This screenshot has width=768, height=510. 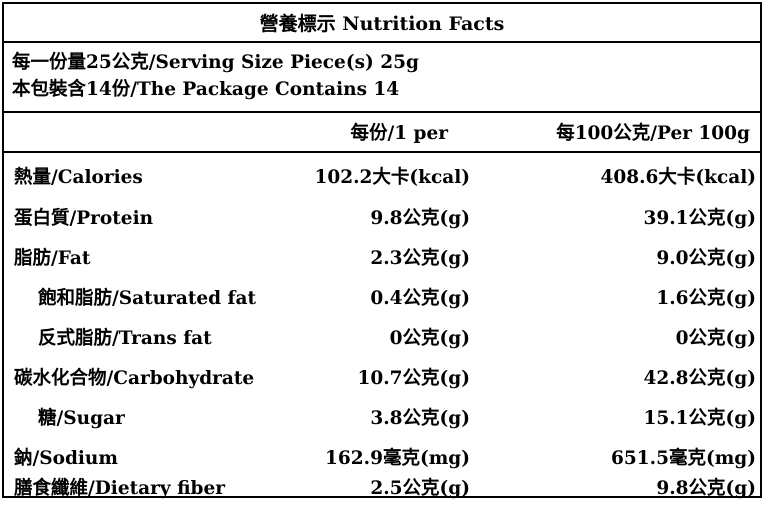 I want to click on label-title: 營養標示 Nutrition Facts, so click(x=382, y=23).